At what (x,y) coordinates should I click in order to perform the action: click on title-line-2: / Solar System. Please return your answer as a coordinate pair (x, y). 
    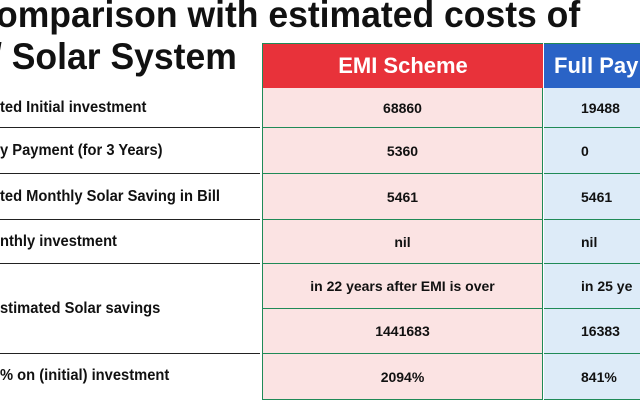
    Looking at the image, I should click on (118, 56).